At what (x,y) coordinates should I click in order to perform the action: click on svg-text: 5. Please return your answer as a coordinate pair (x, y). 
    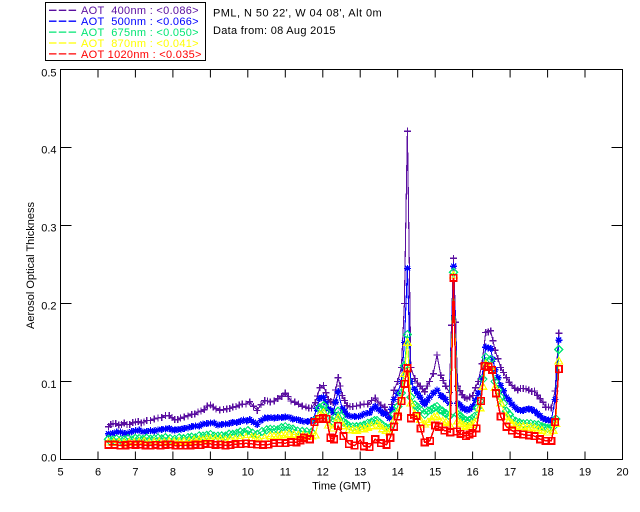
    Looking at the image, I should click on (60, 473).